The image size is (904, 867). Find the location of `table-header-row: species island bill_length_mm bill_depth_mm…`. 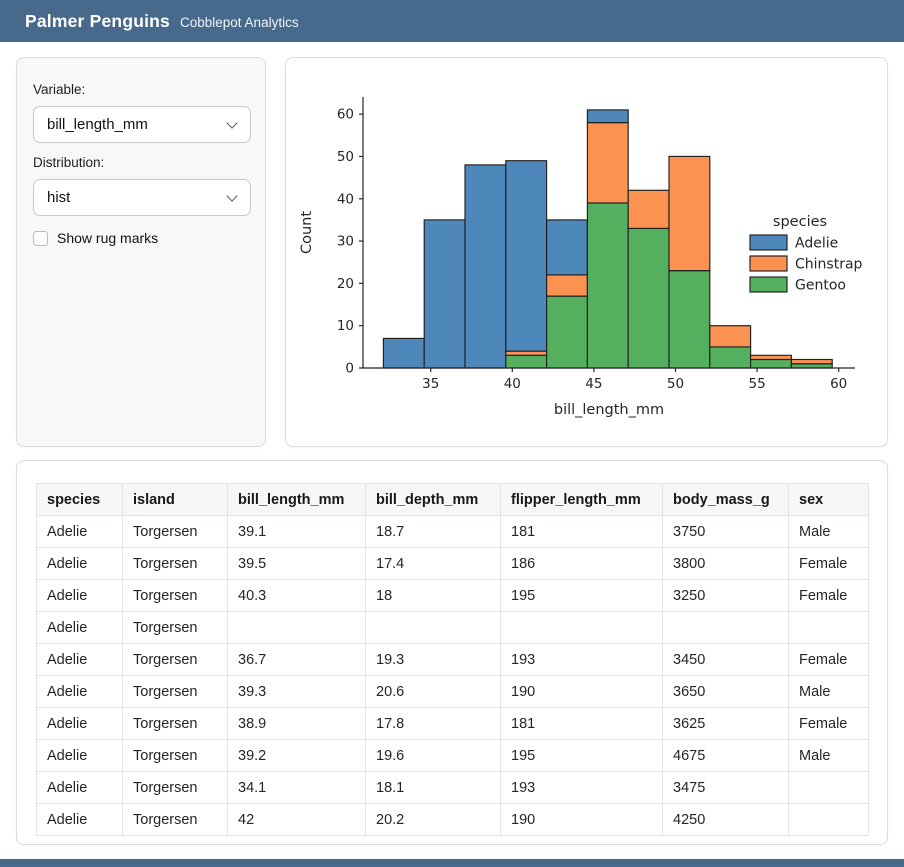

table-header-row: species island bill_length_mm bill_depth_mm… is located at coordinates (452, 499).